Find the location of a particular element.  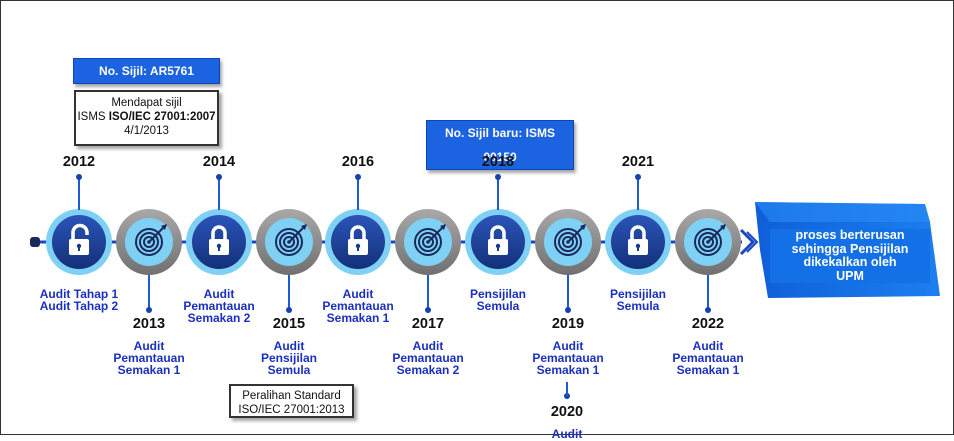

milestone-label-2016: Audit Pemantauan Semakan 1 is located at coordinates (358, 306).